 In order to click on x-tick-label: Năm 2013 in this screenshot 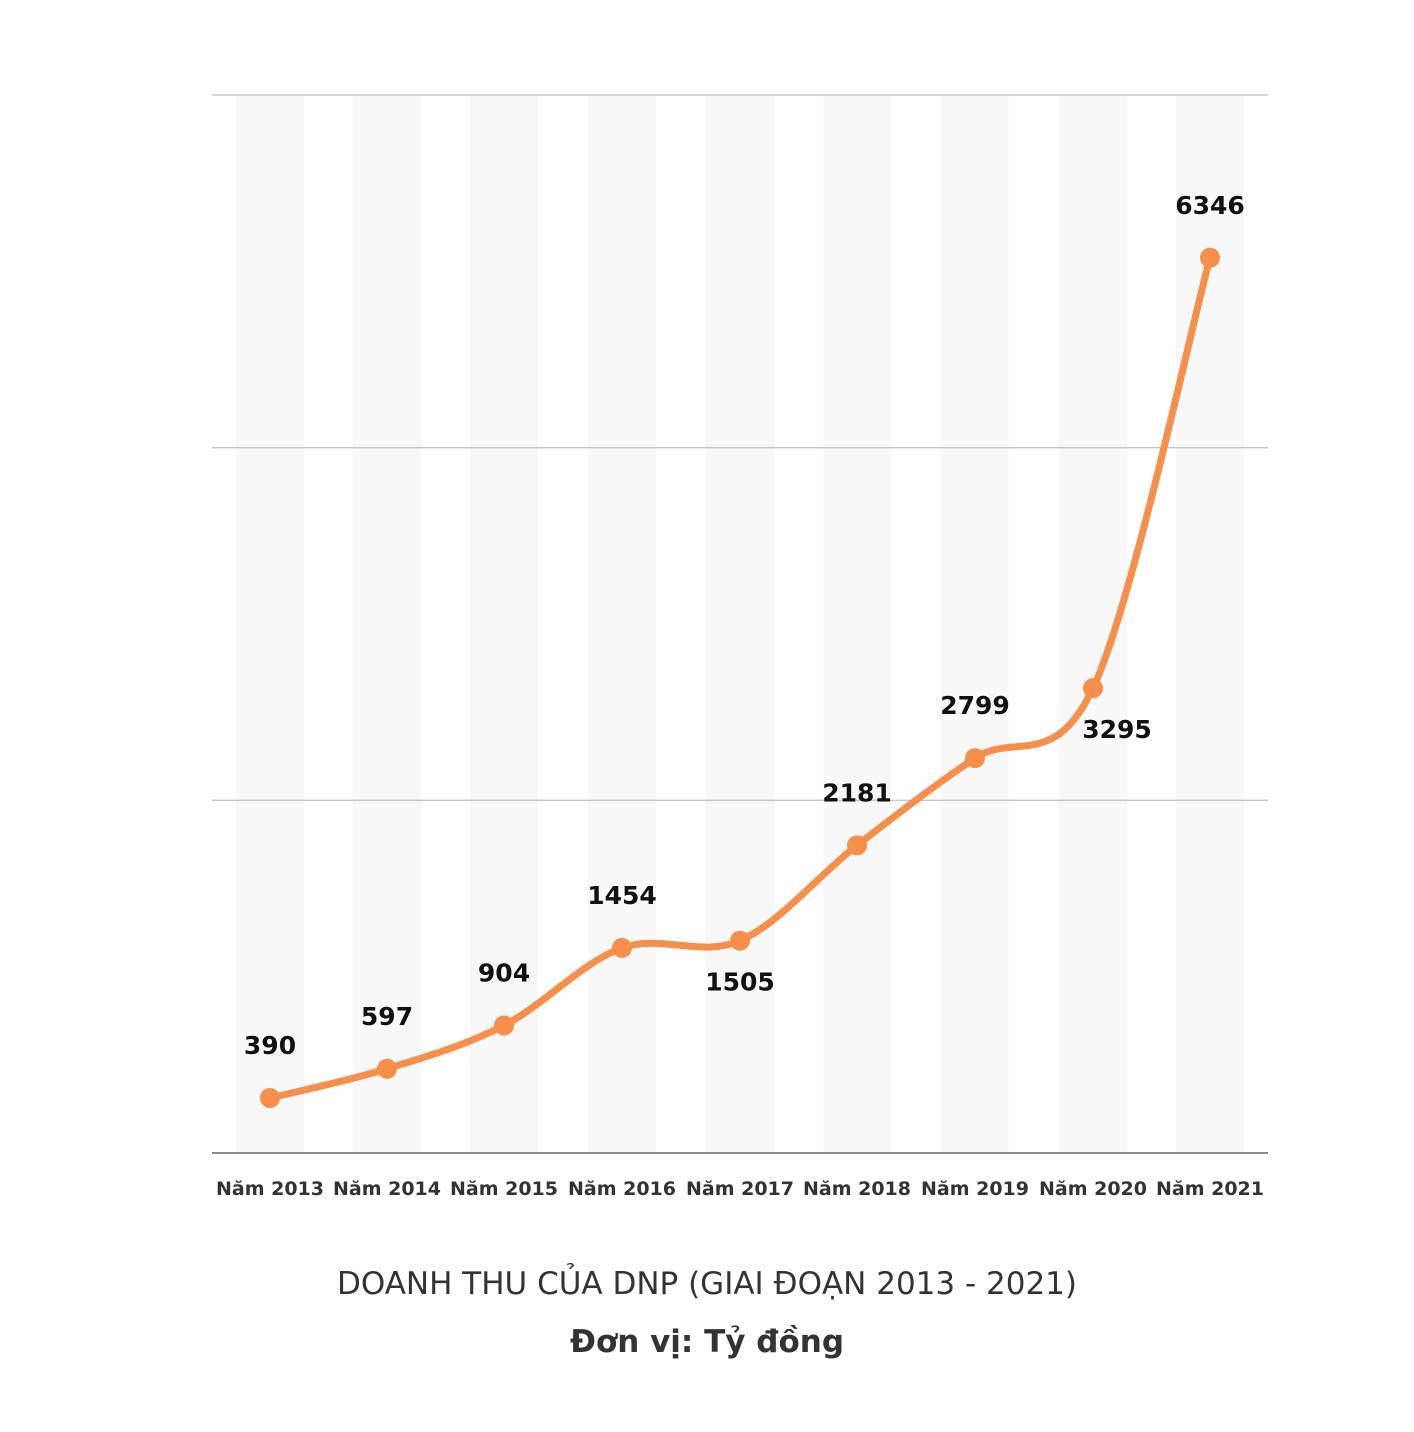, I will do `click(270, 1189)`.